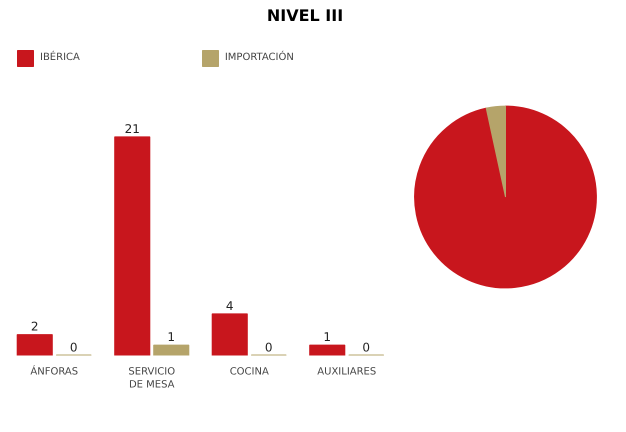 The width and height of the screenshot is (626, 432). Describe the element at coordinates (152, 378) in the screenshot. I see `x-tick-label: SERVICIO DE MESA` at that location.